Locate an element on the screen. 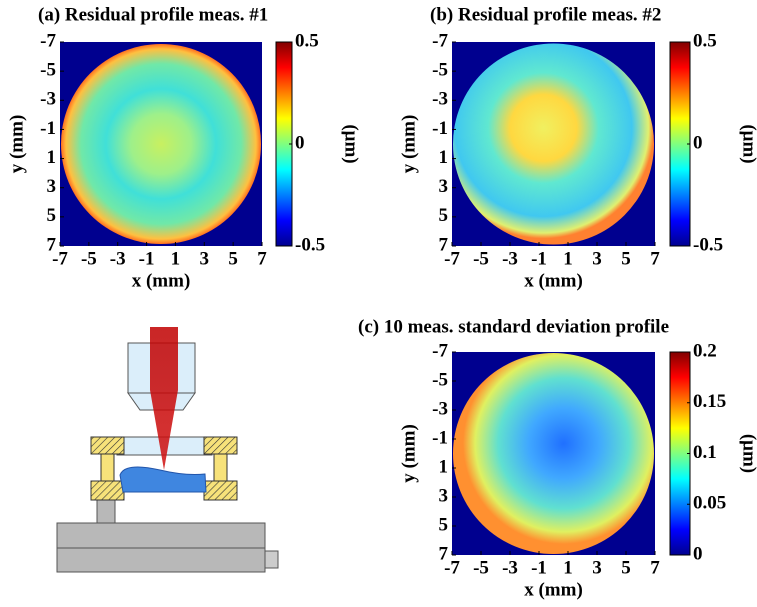 The height and width of the screenshot is (607, 757). panel-title: (a) Residual profile meas. #1 is located at coordinates (153, 14).